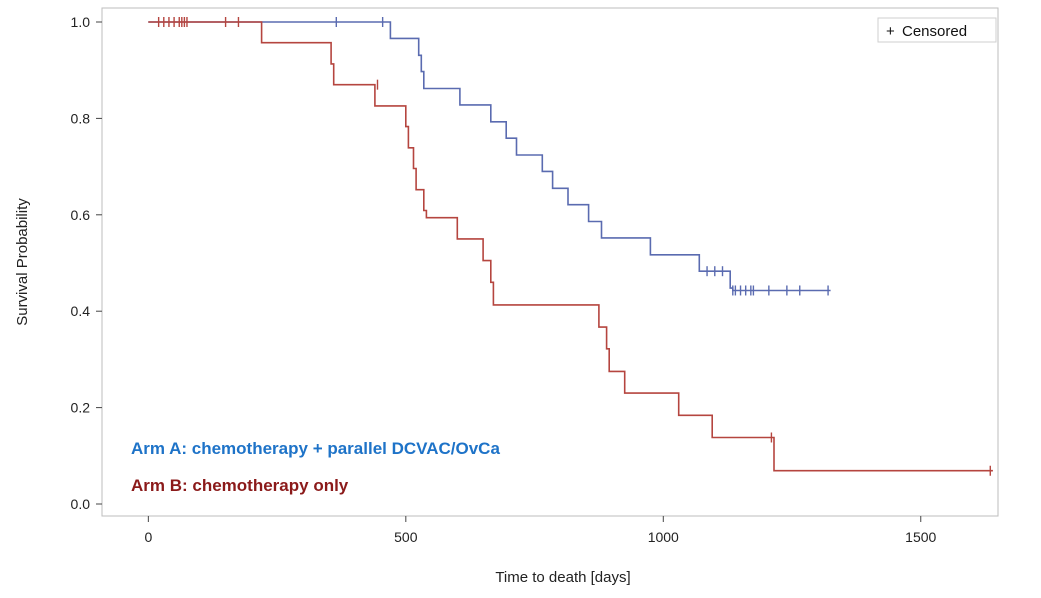 Image resolution: width=1041 pixels, height=598 pixels. What do you see at coordinates (663, 537) in the screenshot?
I see `x-tick-label: 1000` at bounding box center [663, 537].